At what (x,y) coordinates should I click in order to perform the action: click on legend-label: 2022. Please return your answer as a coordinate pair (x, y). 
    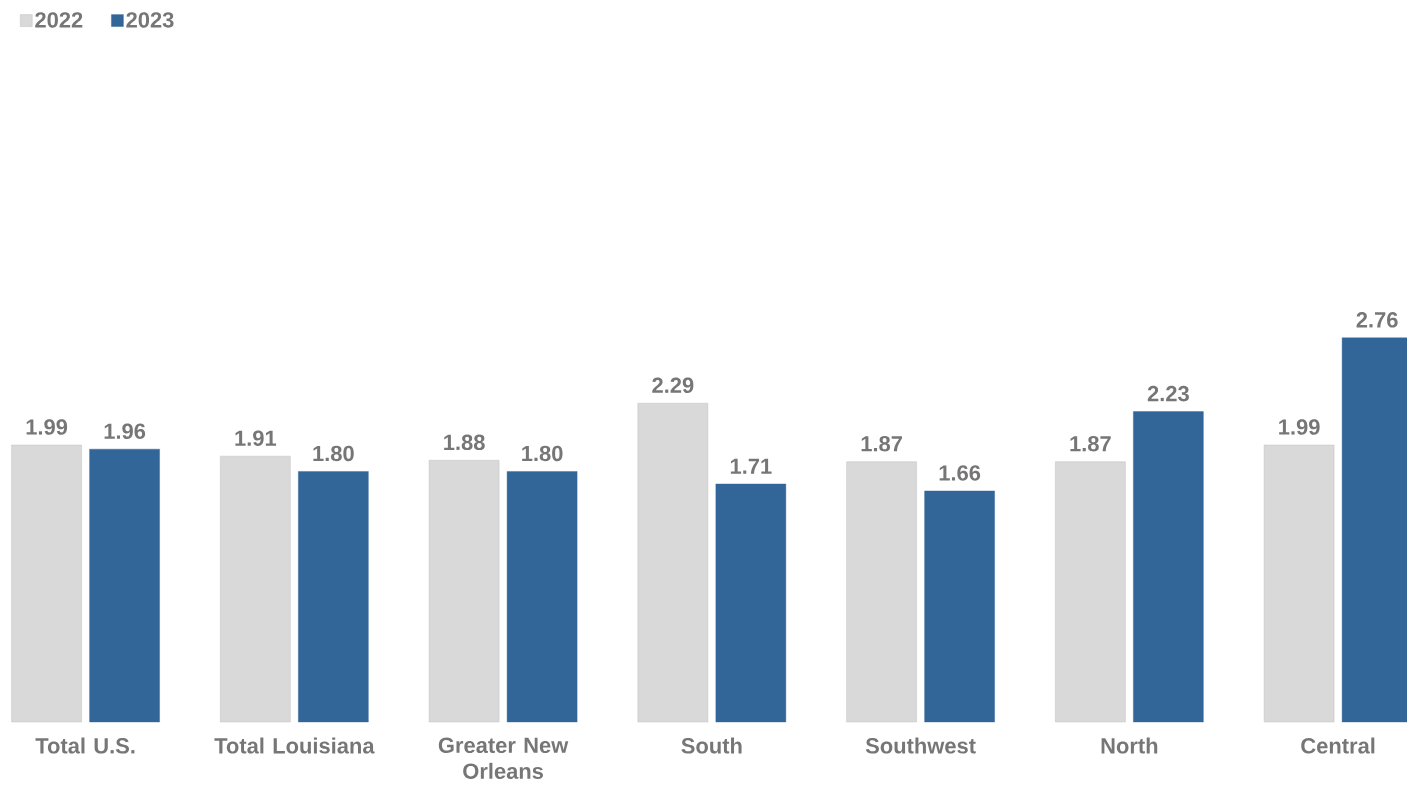
    Looking at the image, I should click on (59, 20).